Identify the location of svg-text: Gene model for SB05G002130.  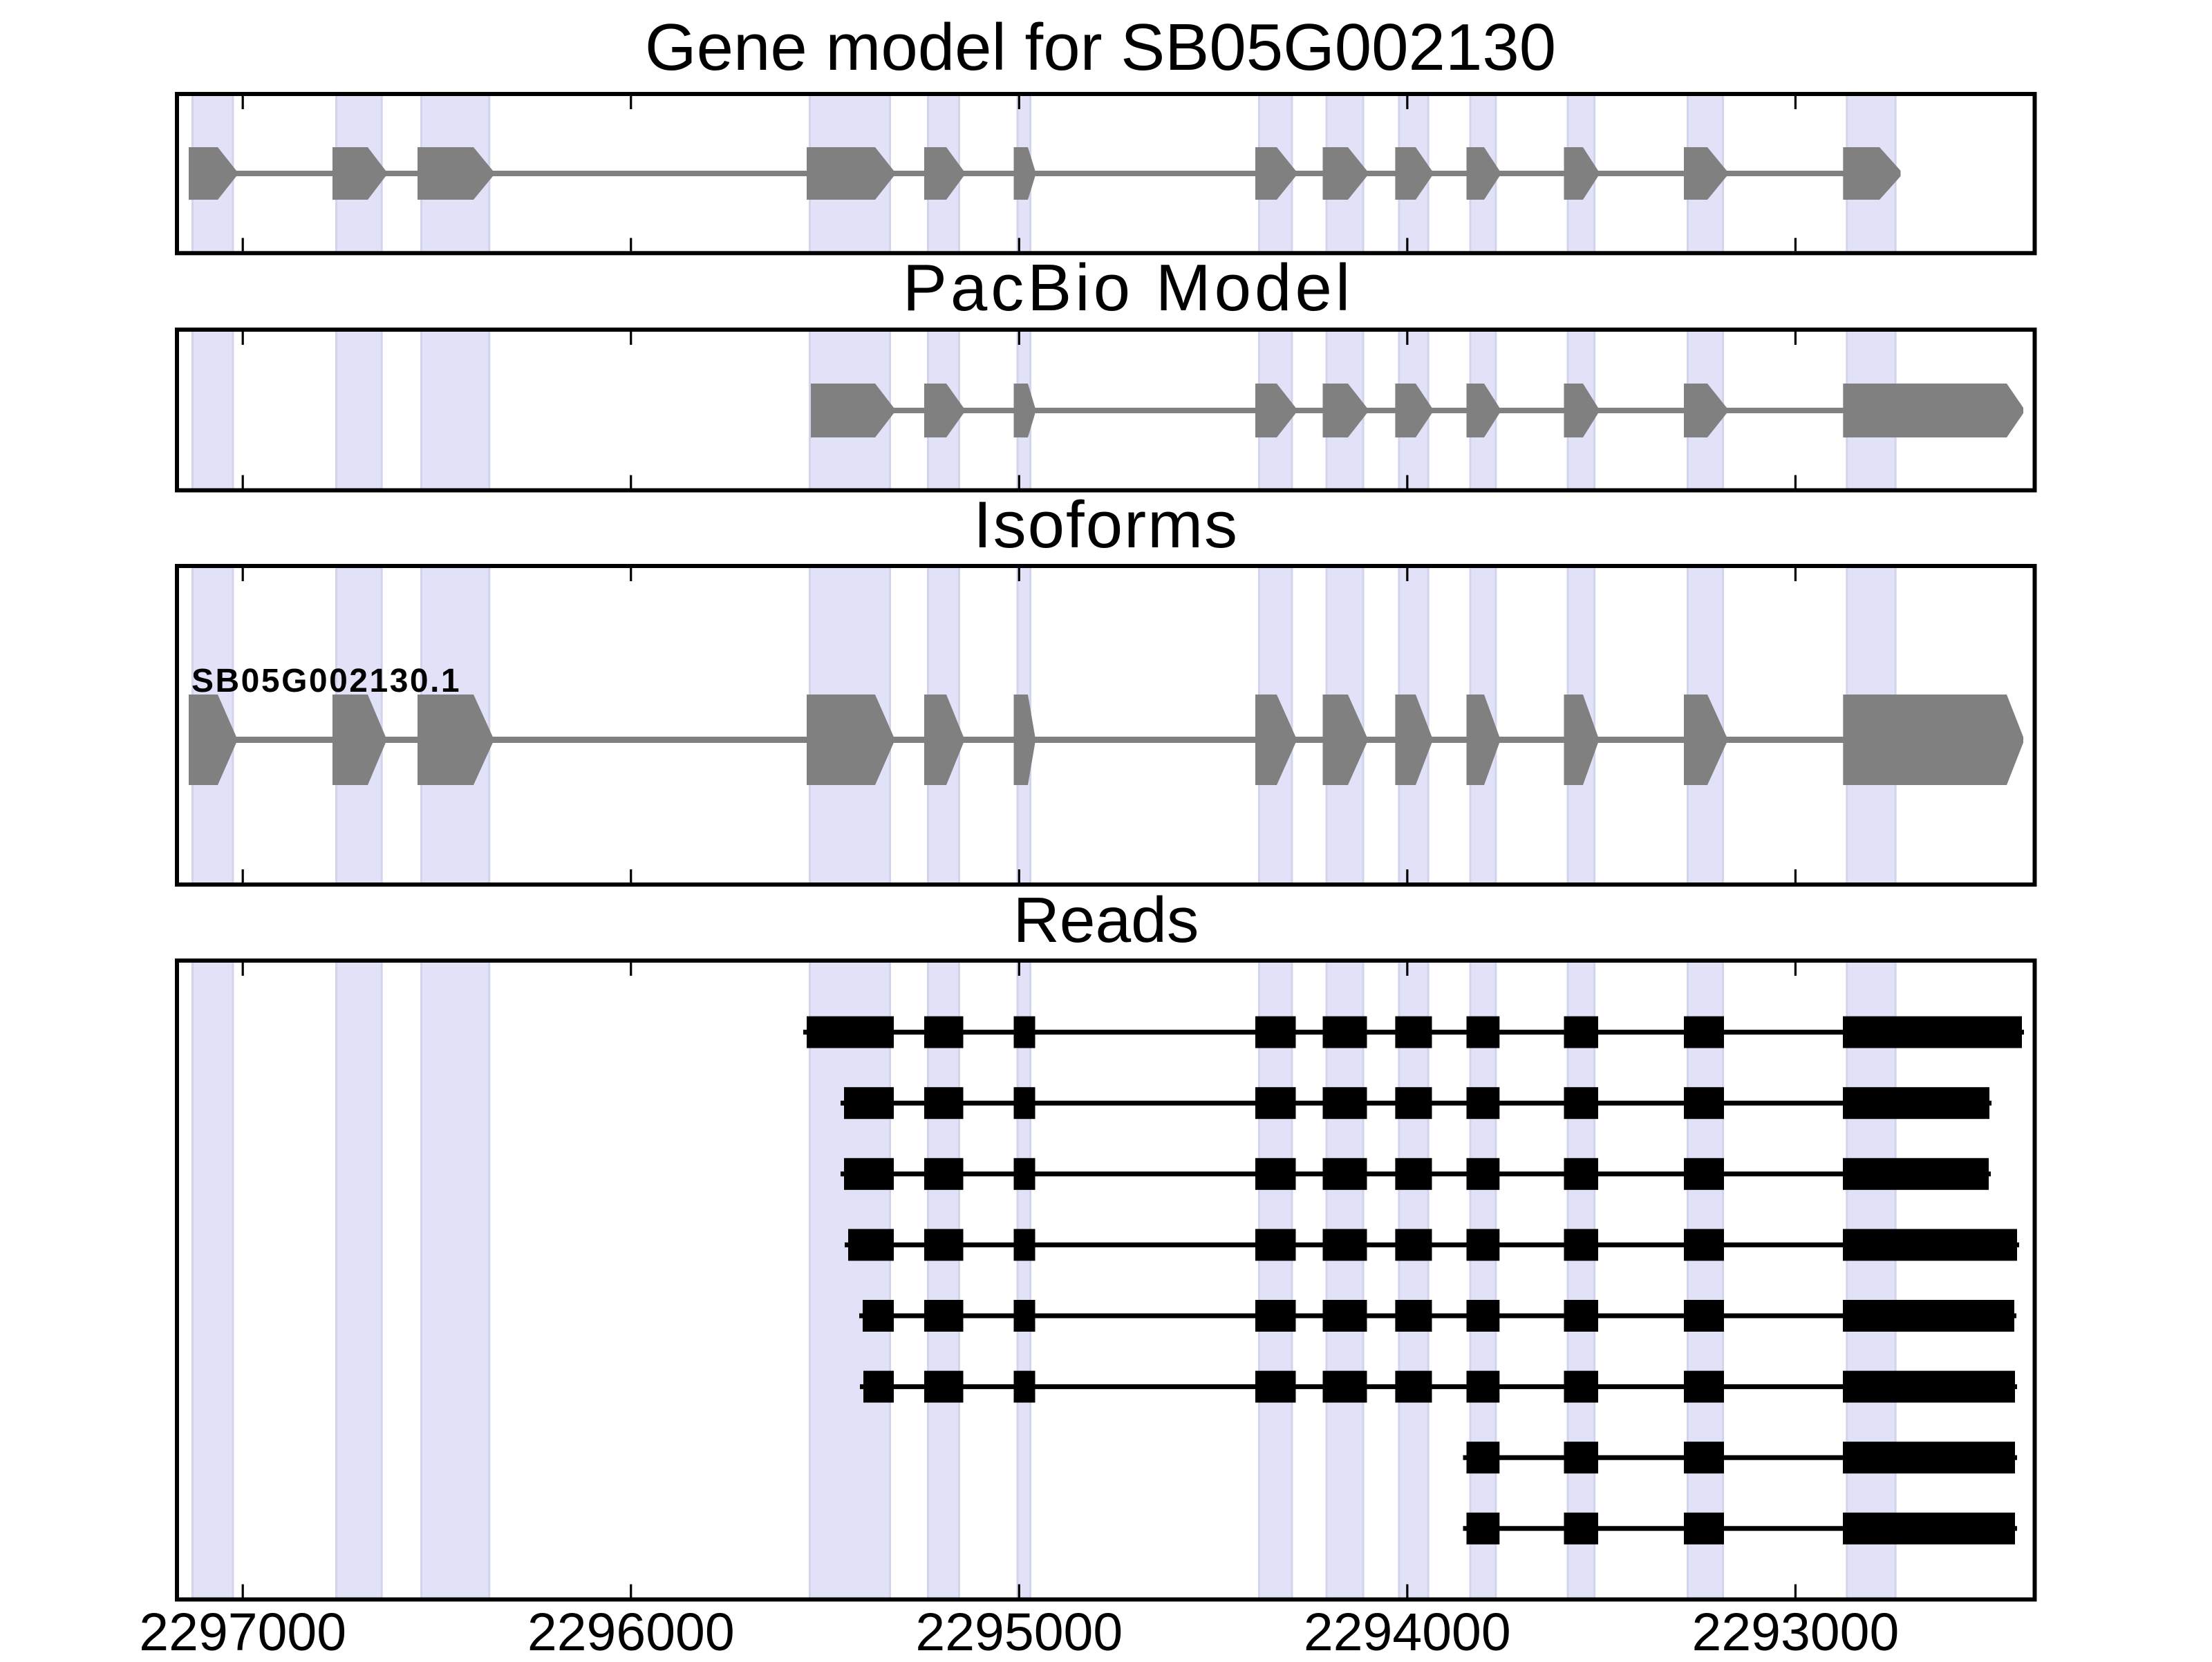
(1100, 47).